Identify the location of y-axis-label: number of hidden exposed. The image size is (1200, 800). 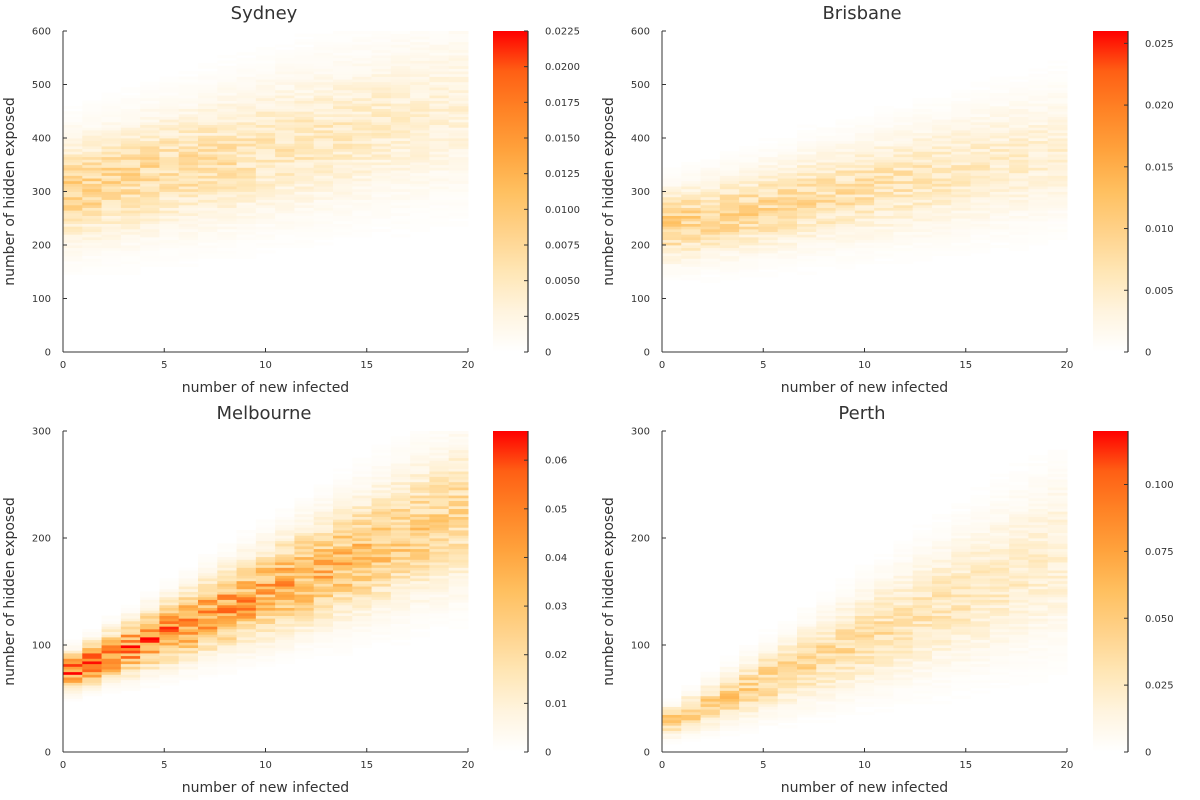
(10, 591).